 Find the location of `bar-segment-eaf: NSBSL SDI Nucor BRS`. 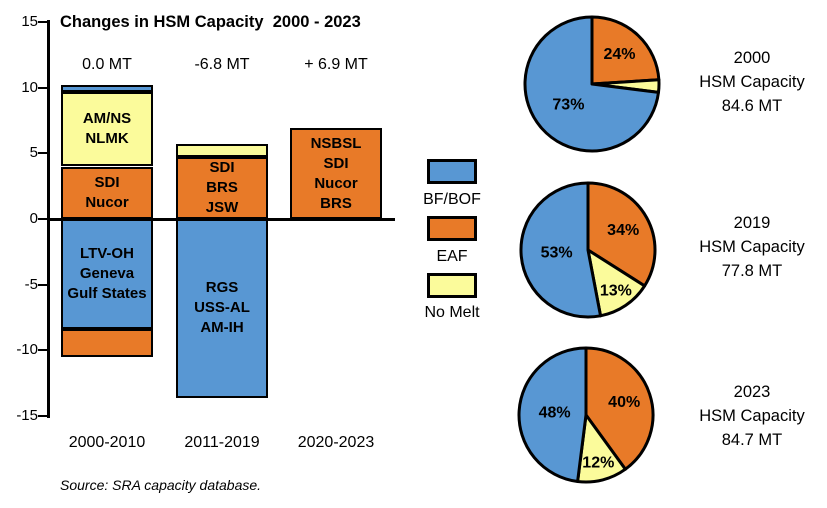

bar-segment-eaf: NSBSL SDI Nucor BRS is located at coordinates (336, 173).